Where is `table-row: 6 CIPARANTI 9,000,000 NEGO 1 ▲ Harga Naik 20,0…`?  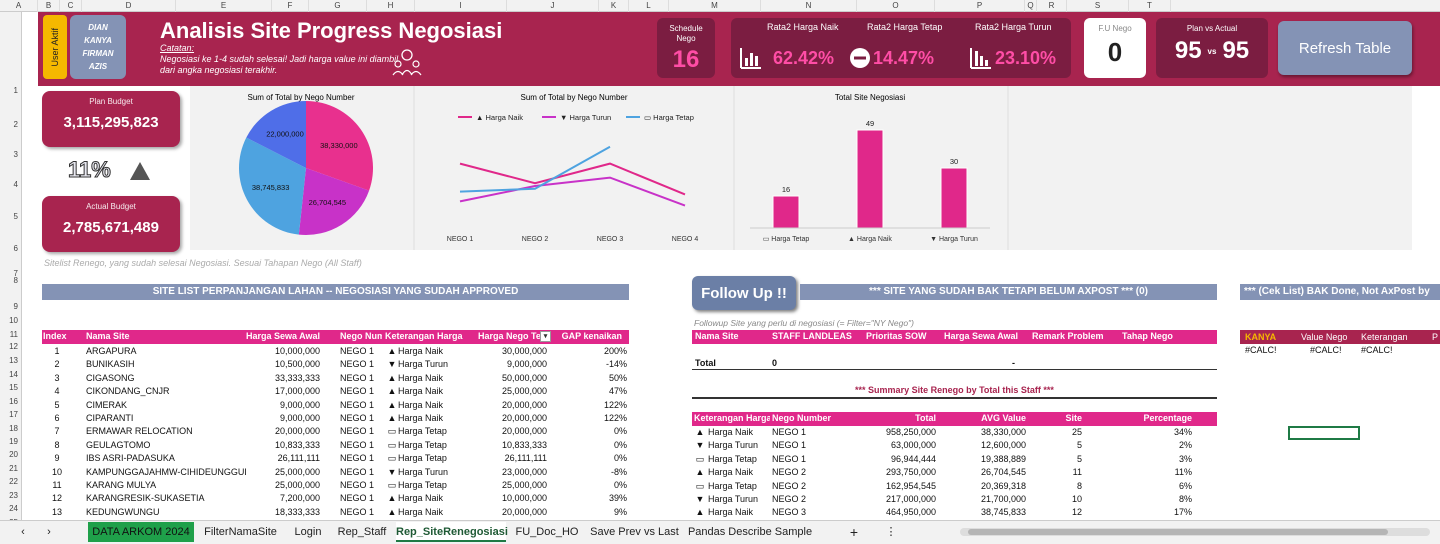
table-row: 6 CIPARANTI 9,000,000 NEGO 1 ▲ Harga Naik 20,0… is located at coordinates (335, 418).